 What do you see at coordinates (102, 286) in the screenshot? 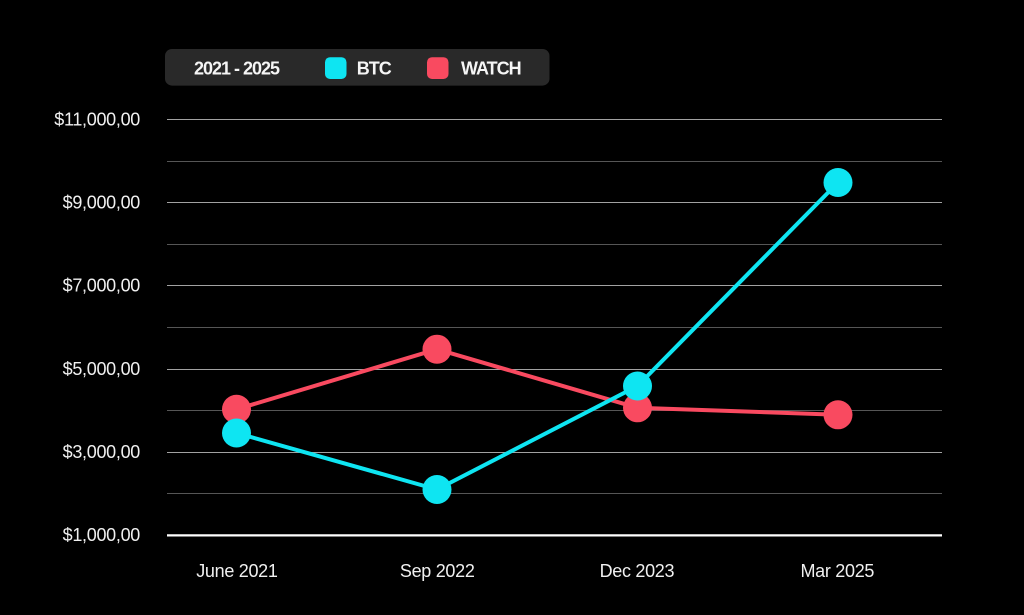
I see `svg-text: $7,000,00` at bounding box center [102, 286].